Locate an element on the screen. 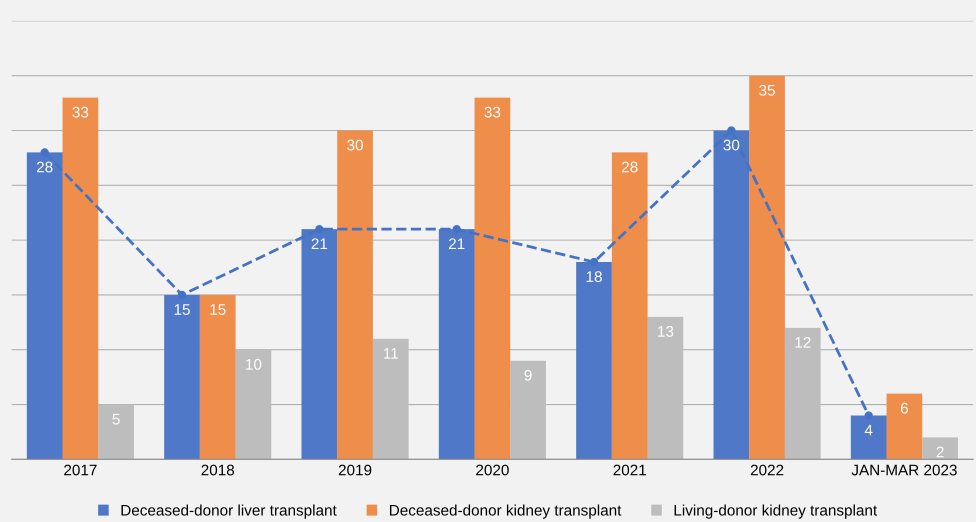 Image resolution: width=976 pixels, height=522 pixels. x-tick-label: 2022 is located at coordinates (767, 470).